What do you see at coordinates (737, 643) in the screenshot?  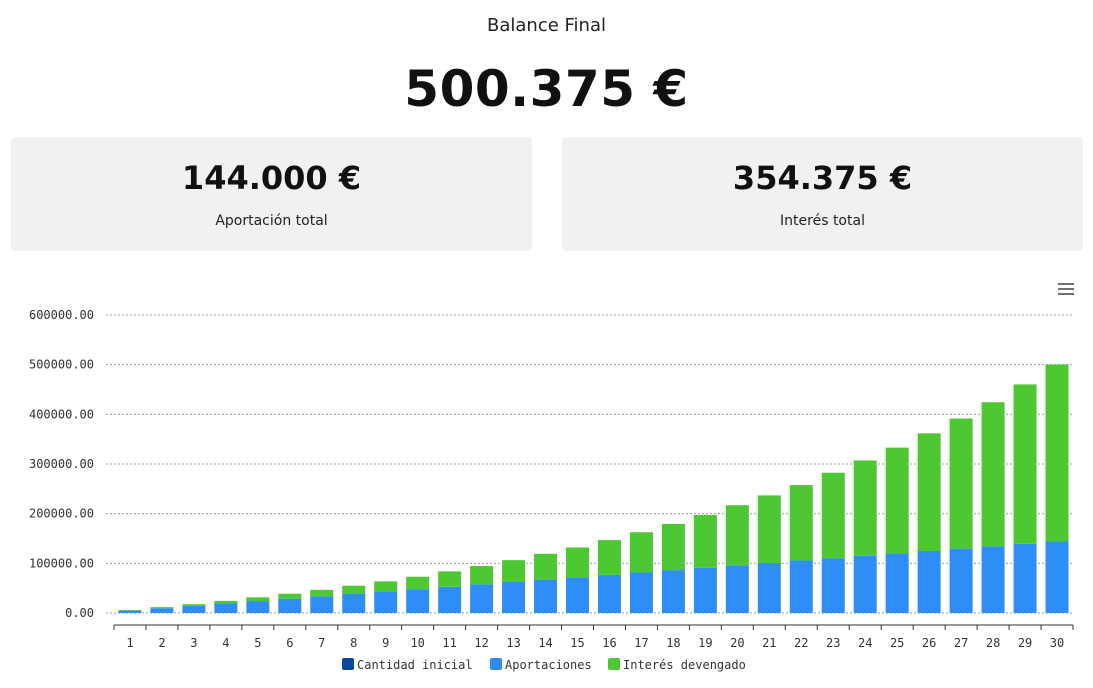 I see `x-tick-label: 20` at bounding box center [737, 643].